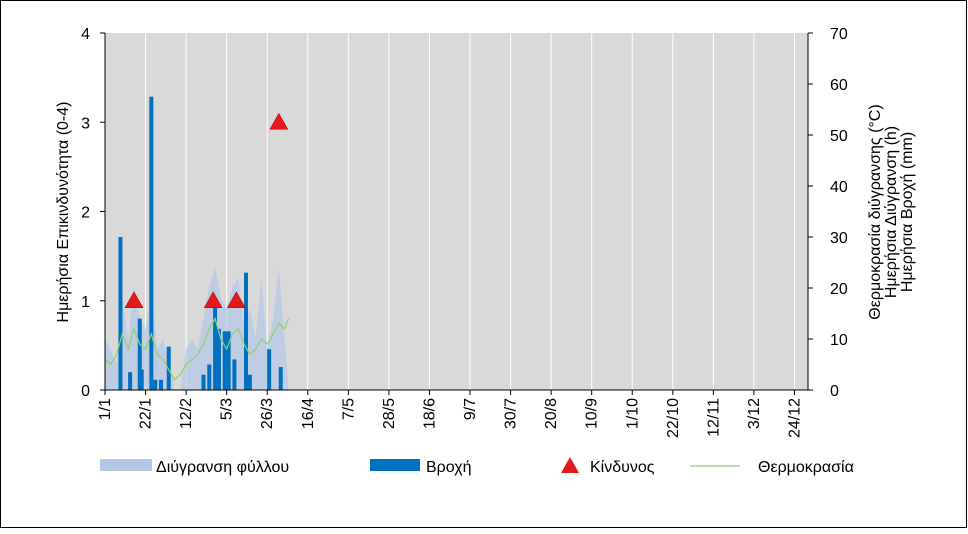 Image resolution: width=968 pixels, height=534 pixels. Describe the element at coordinates (105, 409) in the screenshot. I see `x-tick-label: 1/1` at that location.